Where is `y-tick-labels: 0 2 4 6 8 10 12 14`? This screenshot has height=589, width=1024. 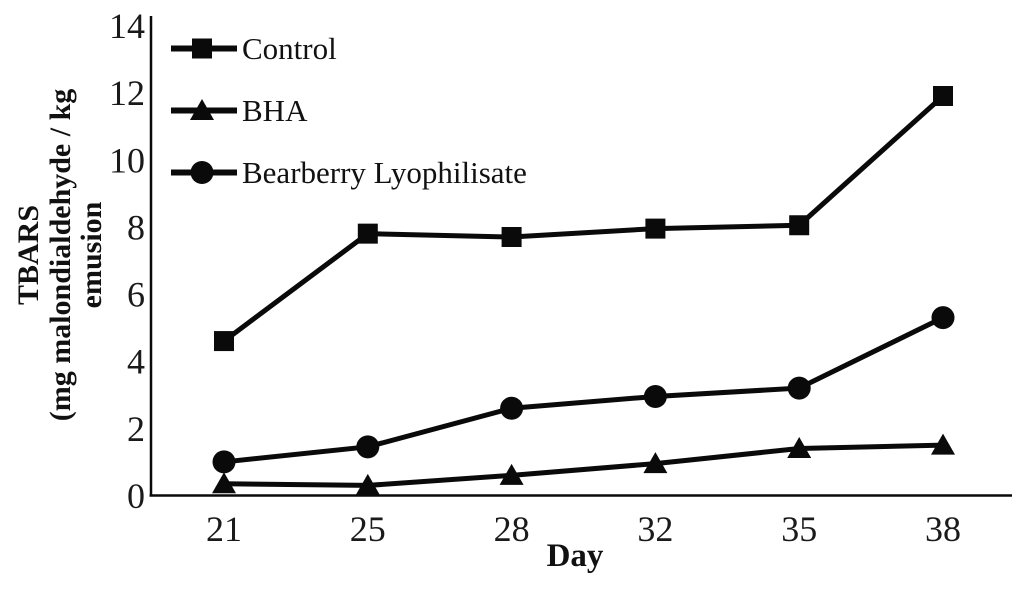 y-tick-labels: 0 2 4 6 8 10 12 14 is located at coordinates (127, 261).